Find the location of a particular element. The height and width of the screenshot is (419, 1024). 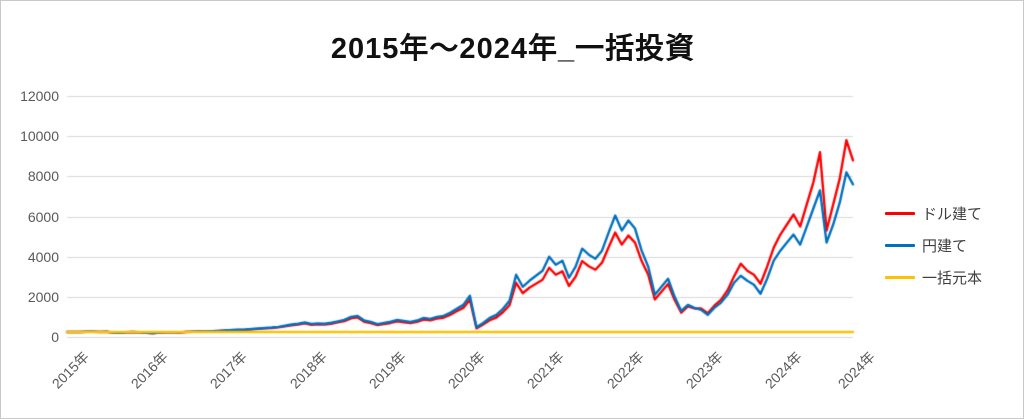

legend-item-dollar: ドル建て is located at coordinates (933, 213).